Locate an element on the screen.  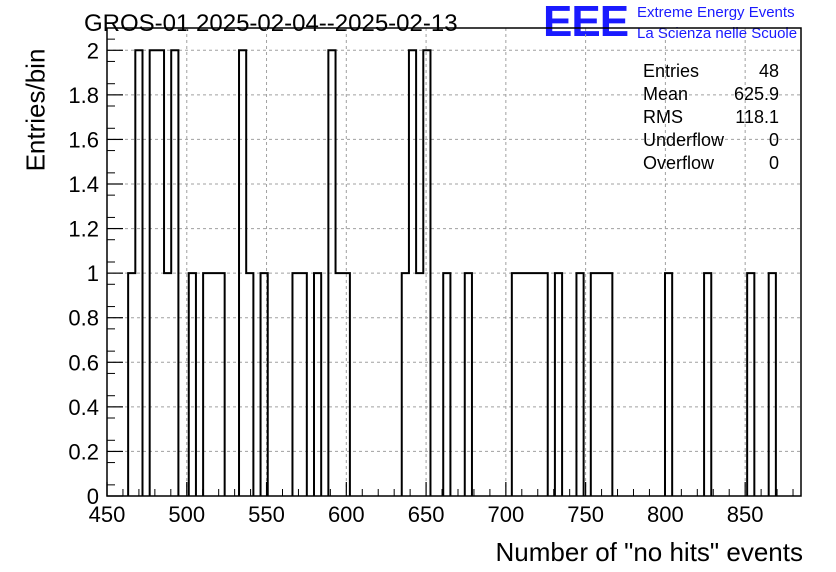
stat-label: RMS is located at coordinates (663, 117).